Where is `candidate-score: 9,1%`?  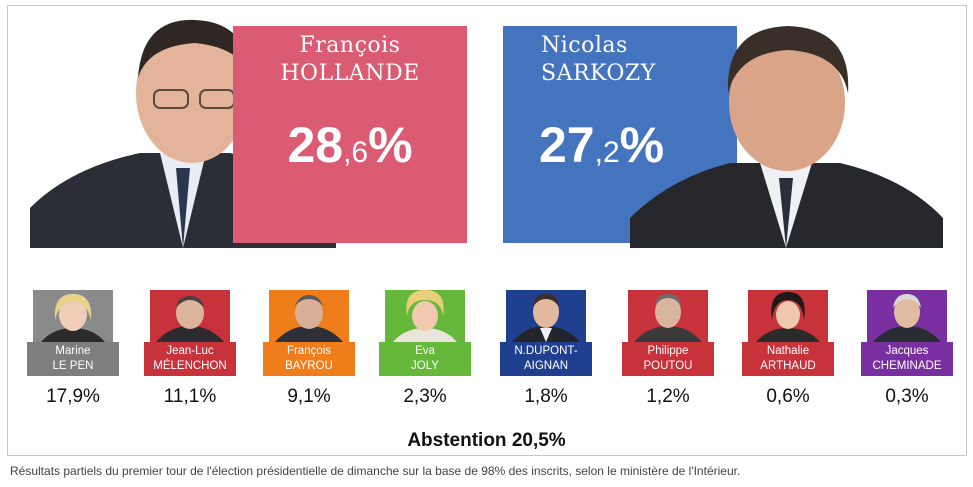
candidate-score: 9,1% is located at coordinates (309, 396).